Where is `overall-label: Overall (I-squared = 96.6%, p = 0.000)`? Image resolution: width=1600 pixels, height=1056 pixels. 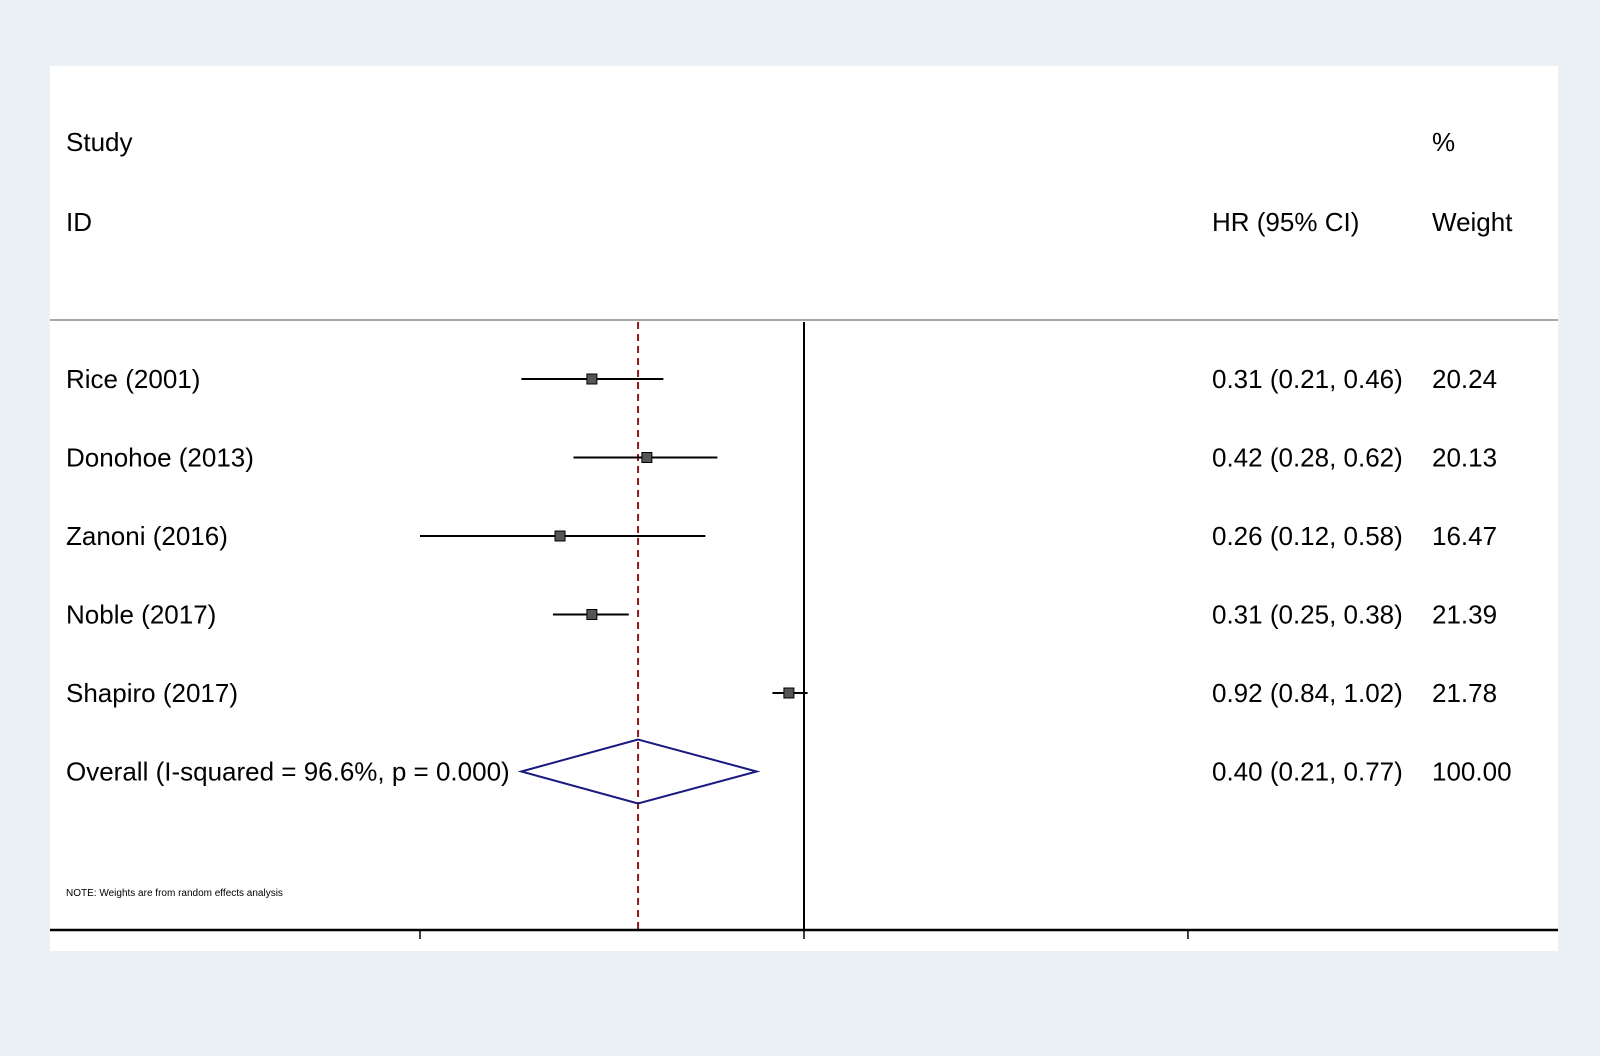 overall-label: Overall (I-squared = 96.6%, p = 0.000) is located at coordinates (288, 772).